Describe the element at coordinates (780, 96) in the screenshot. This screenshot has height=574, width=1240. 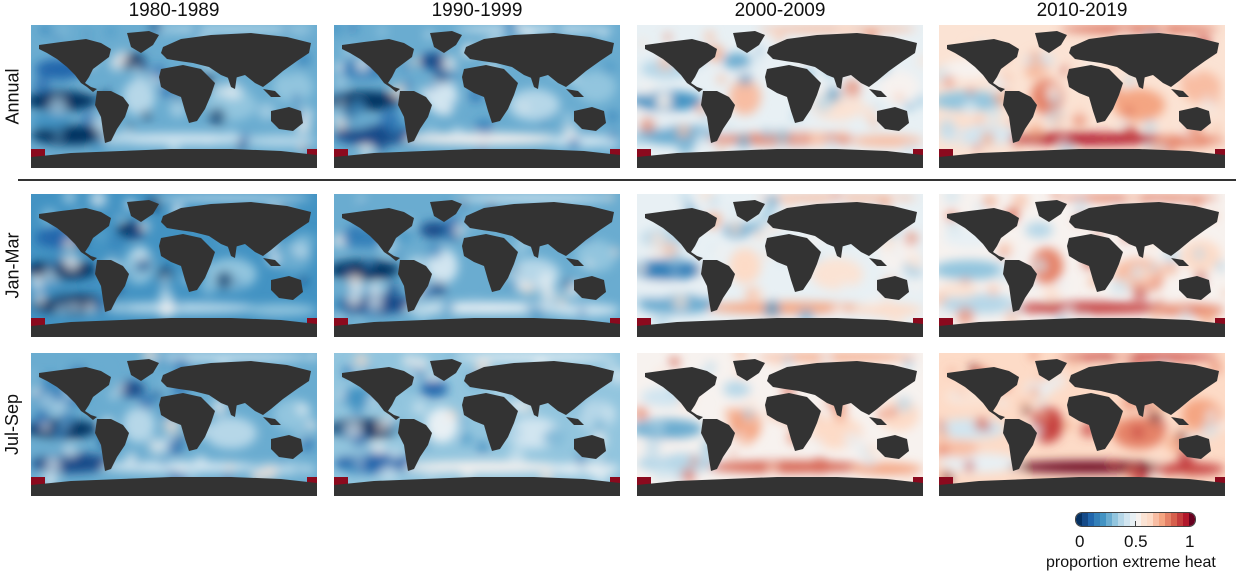
I see `map-panel-annual-2000-2009` at that location.